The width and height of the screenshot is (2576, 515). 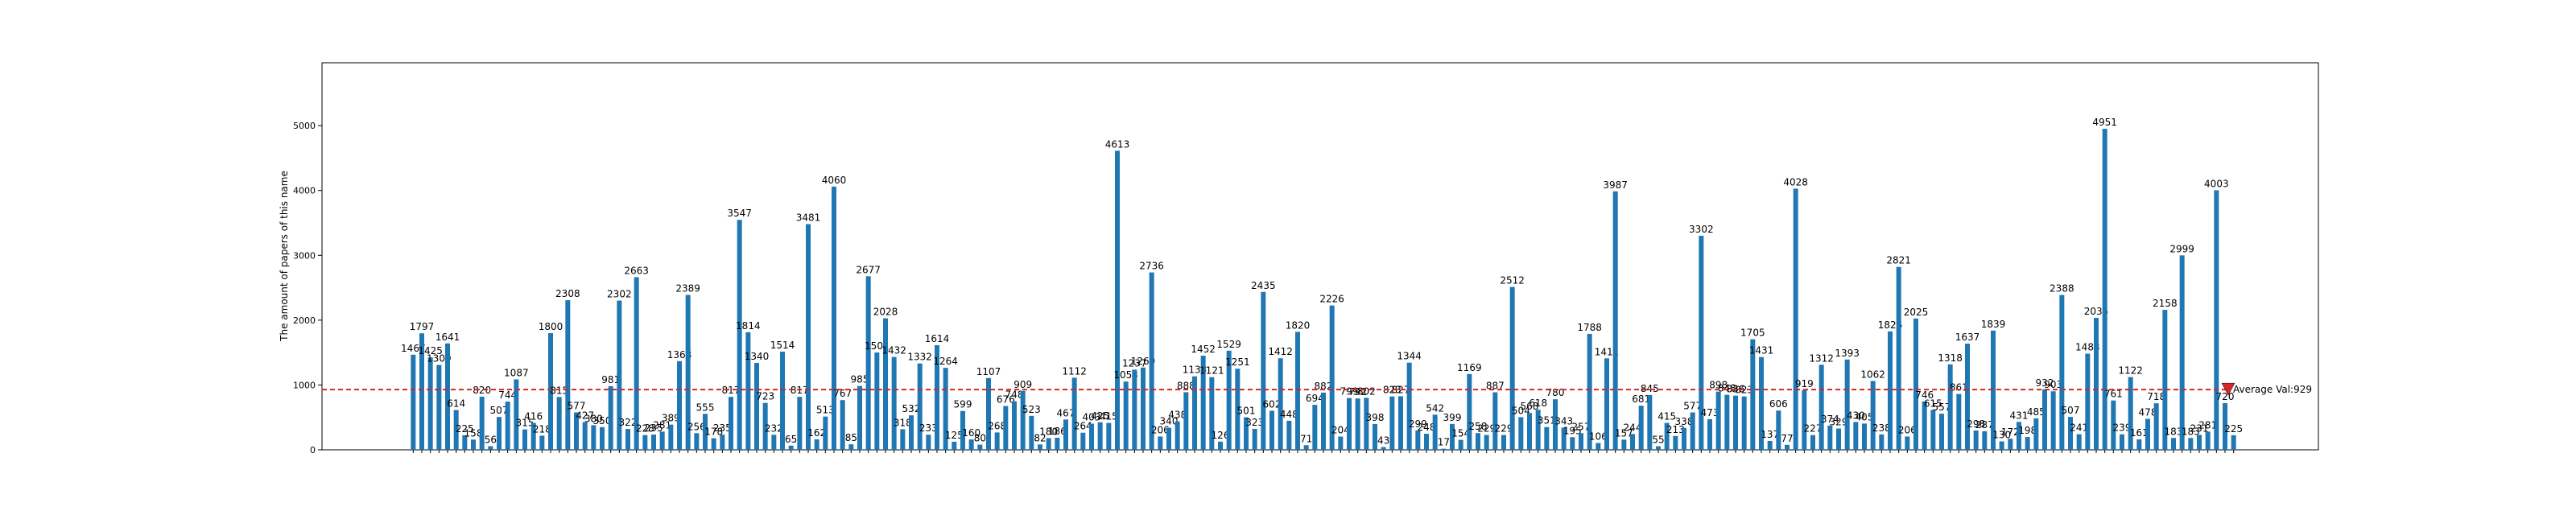 What do you see at coordinates (662, 425) in the screenshot?
I see `value-label: 281` at bounding box center [662, 425].